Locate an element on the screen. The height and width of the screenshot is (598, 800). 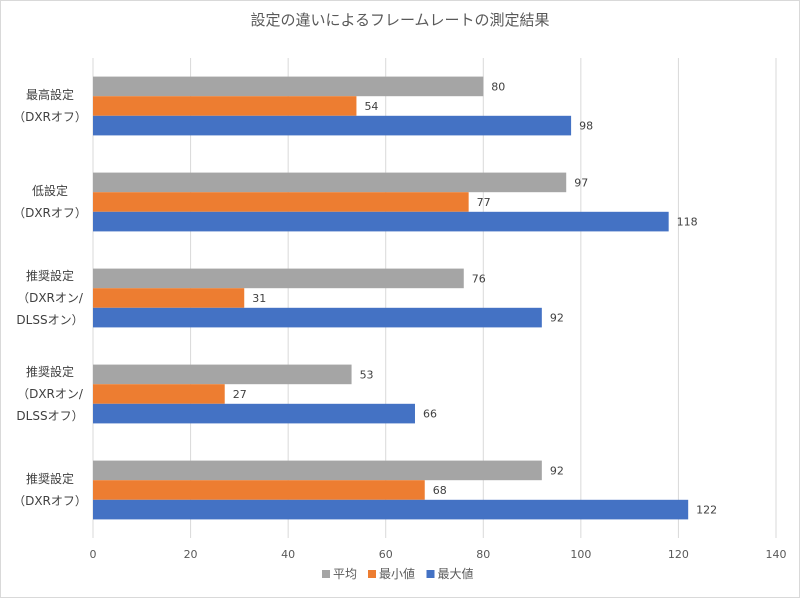
data-label: 53 is located at coordinates (367, 374).